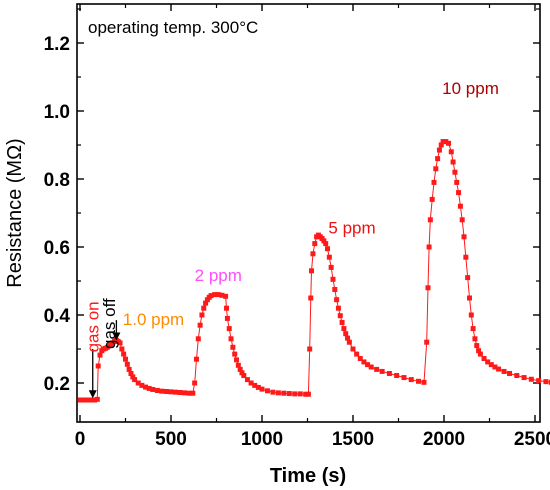 The width and height of the screenshot is (550, 490). What do you see at coordinates (444, 439) in the screenshot?
I see `x-tick-label: 2000` at bounding box center [444, 439].